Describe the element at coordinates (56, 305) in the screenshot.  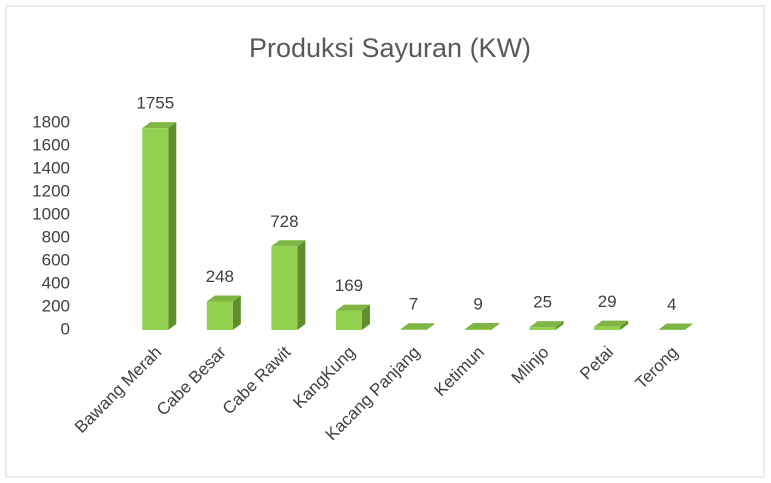
I see `y-tick-label: 200` at that location.